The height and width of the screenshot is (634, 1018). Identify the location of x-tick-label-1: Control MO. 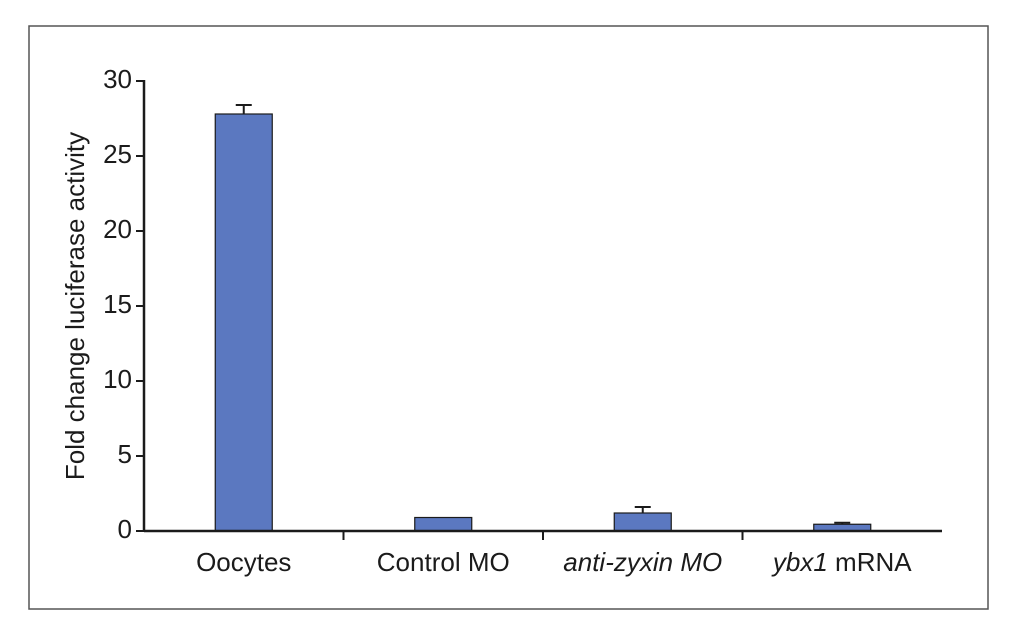
(443, 562).